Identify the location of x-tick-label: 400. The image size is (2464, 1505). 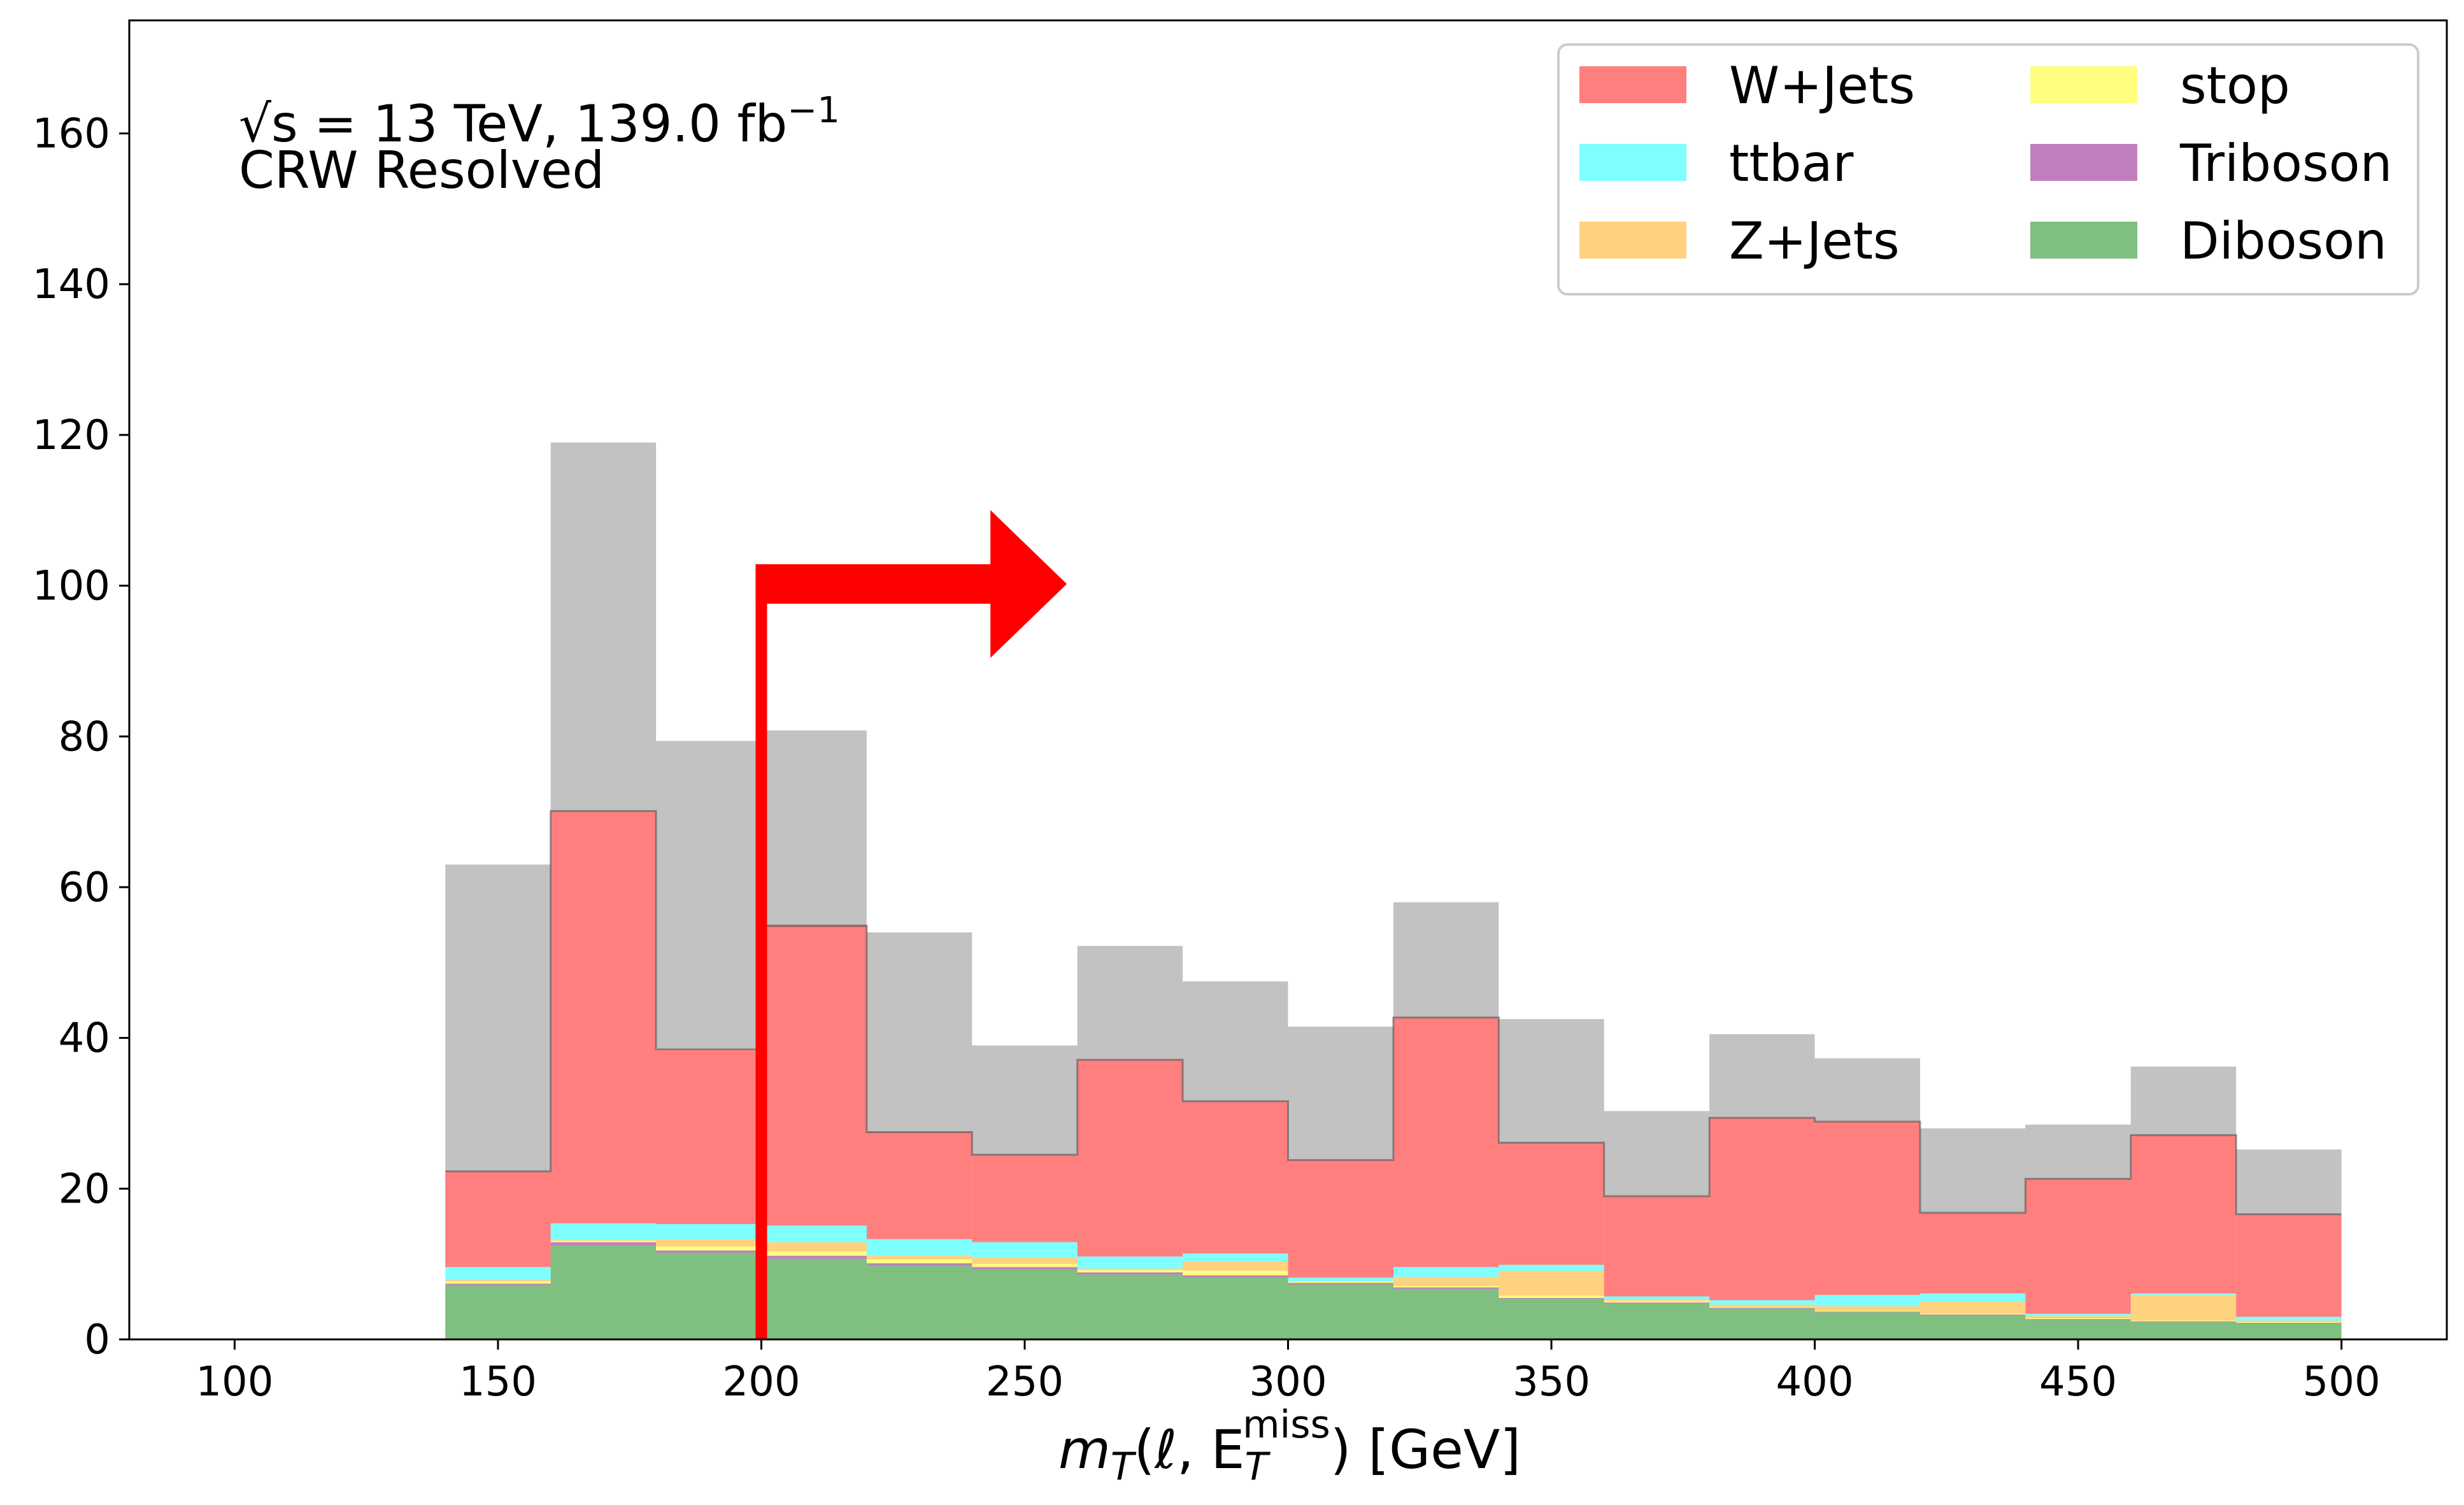
(1814, 1382).